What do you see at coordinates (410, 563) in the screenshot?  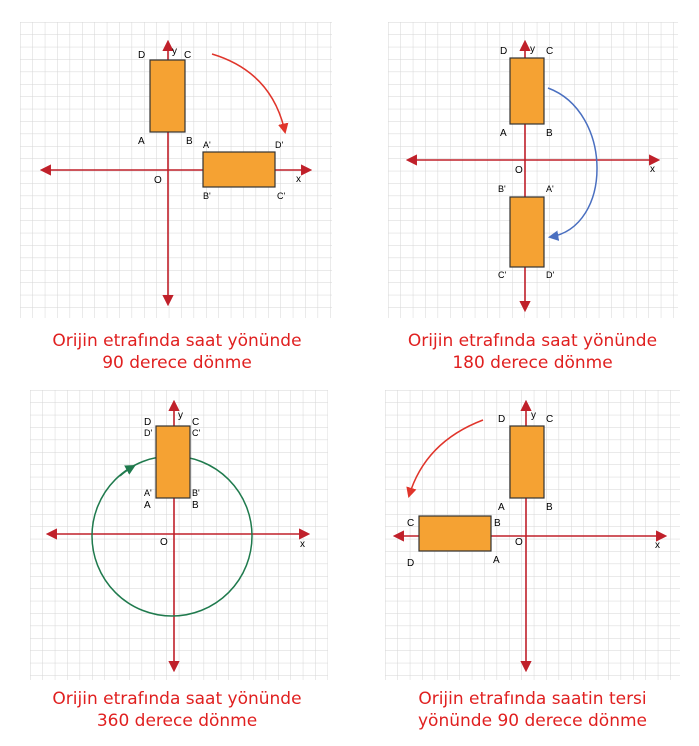 I see `label-rotated-D: D` at bounding box center [410, 563].